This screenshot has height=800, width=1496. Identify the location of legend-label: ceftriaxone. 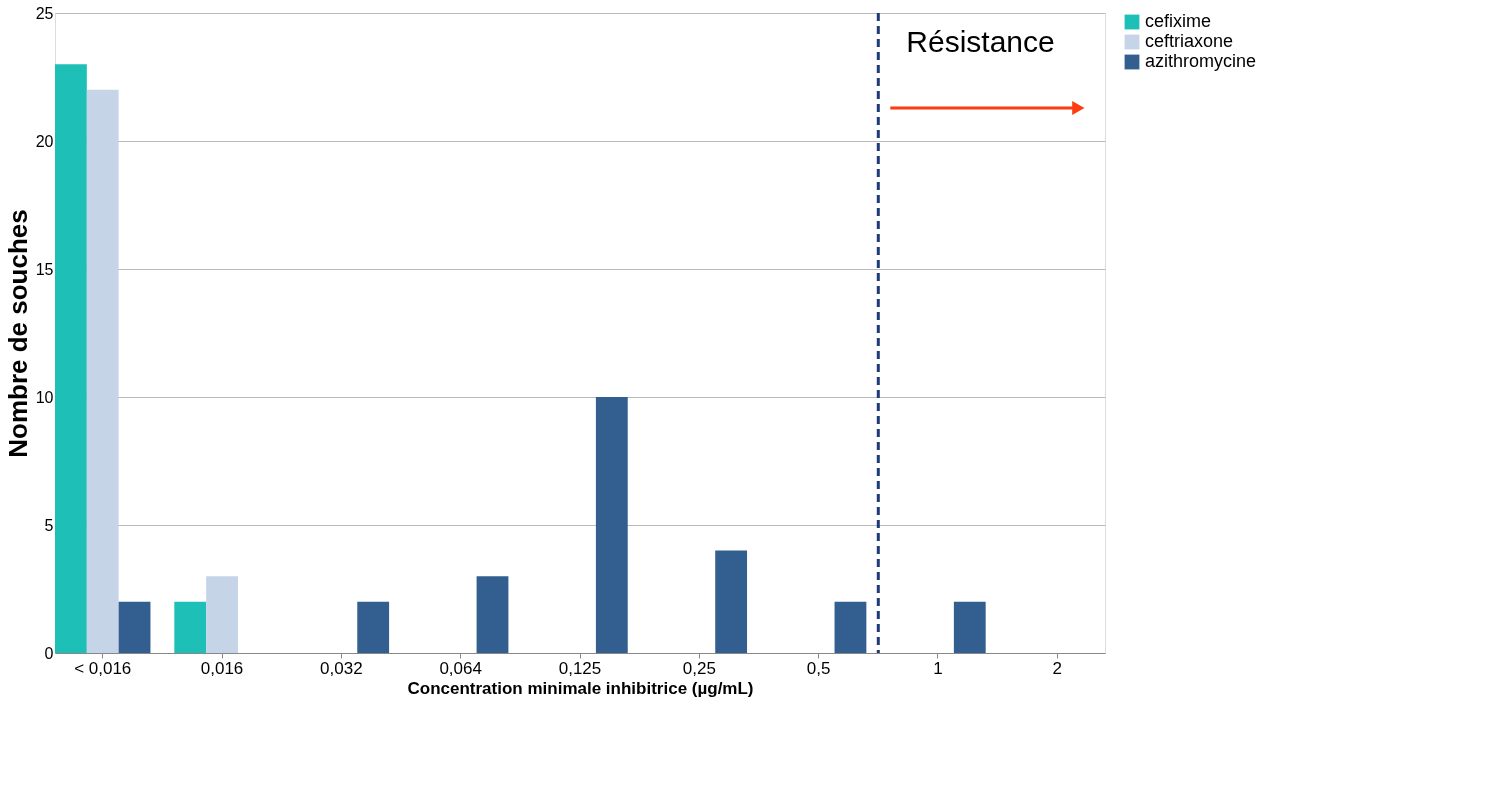
(1189, 41).